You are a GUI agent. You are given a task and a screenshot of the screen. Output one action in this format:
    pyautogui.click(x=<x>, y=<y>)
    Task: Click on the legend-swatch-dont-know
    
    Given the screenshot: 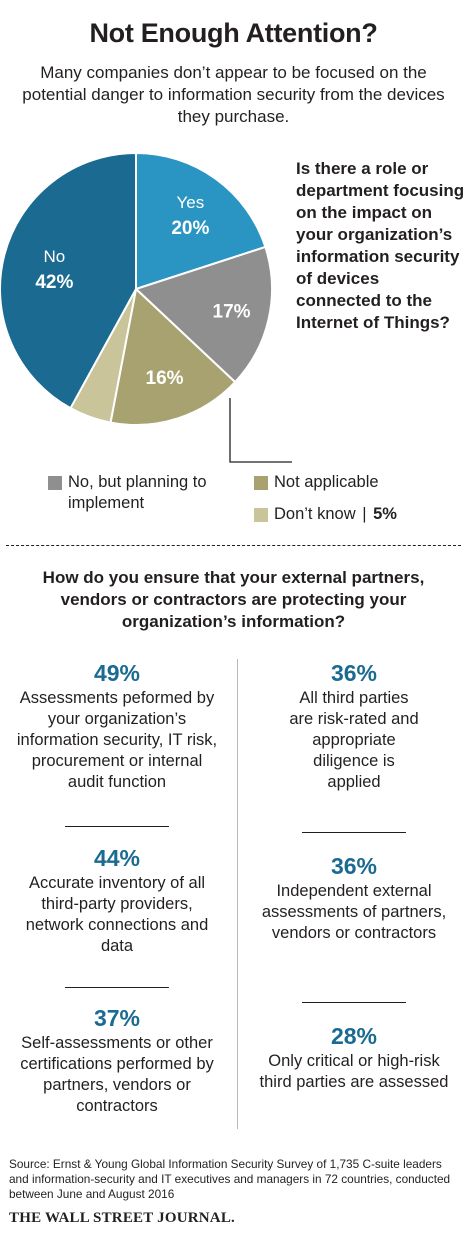 What is the action you would take?
    pyautogui.click(x=261, y=515)
    